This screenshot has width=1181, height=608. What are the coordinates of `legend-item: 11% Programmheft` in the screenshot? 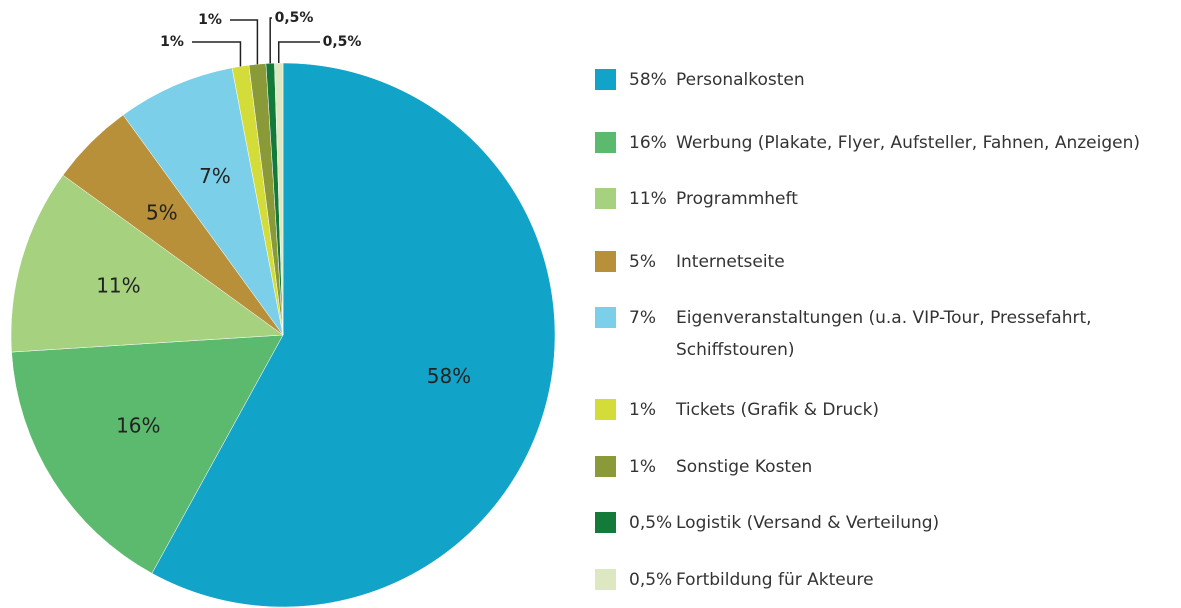 It's located at (696, 199).